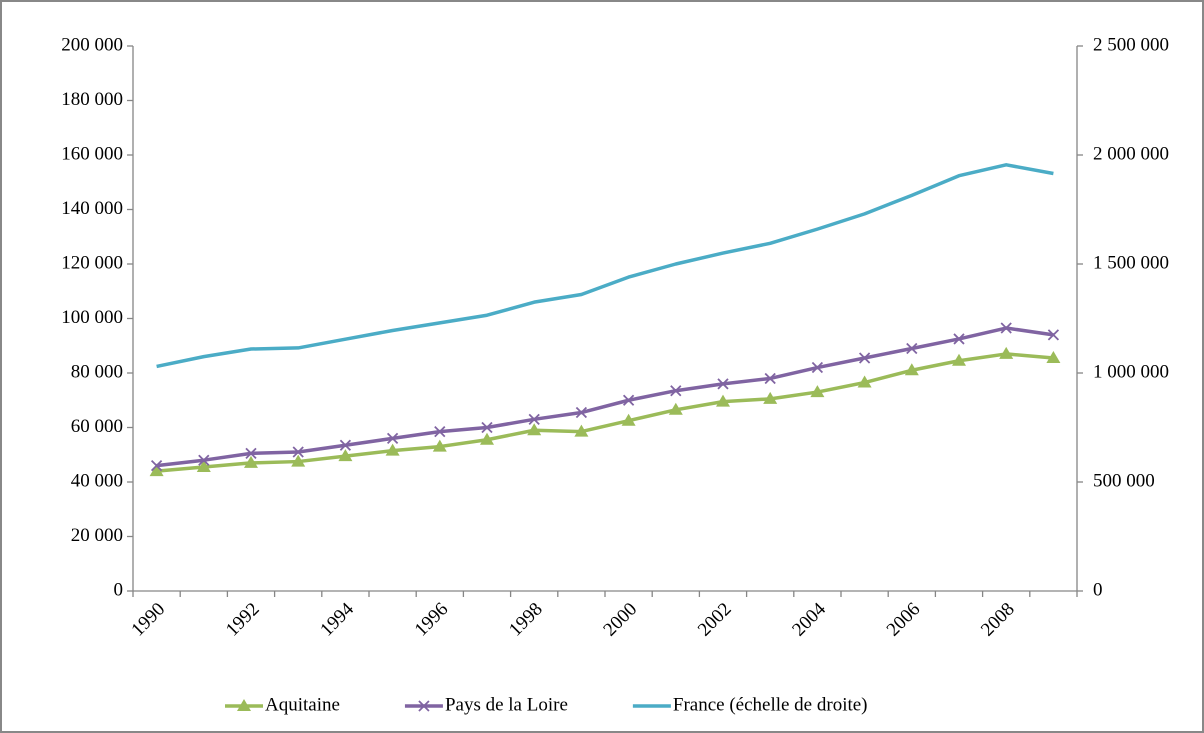 This screenshot has width=1204, height=733. Describe the element at coordinates (92, 262) in the screenshot. I see `y-tick-label: 120 000` at that location.